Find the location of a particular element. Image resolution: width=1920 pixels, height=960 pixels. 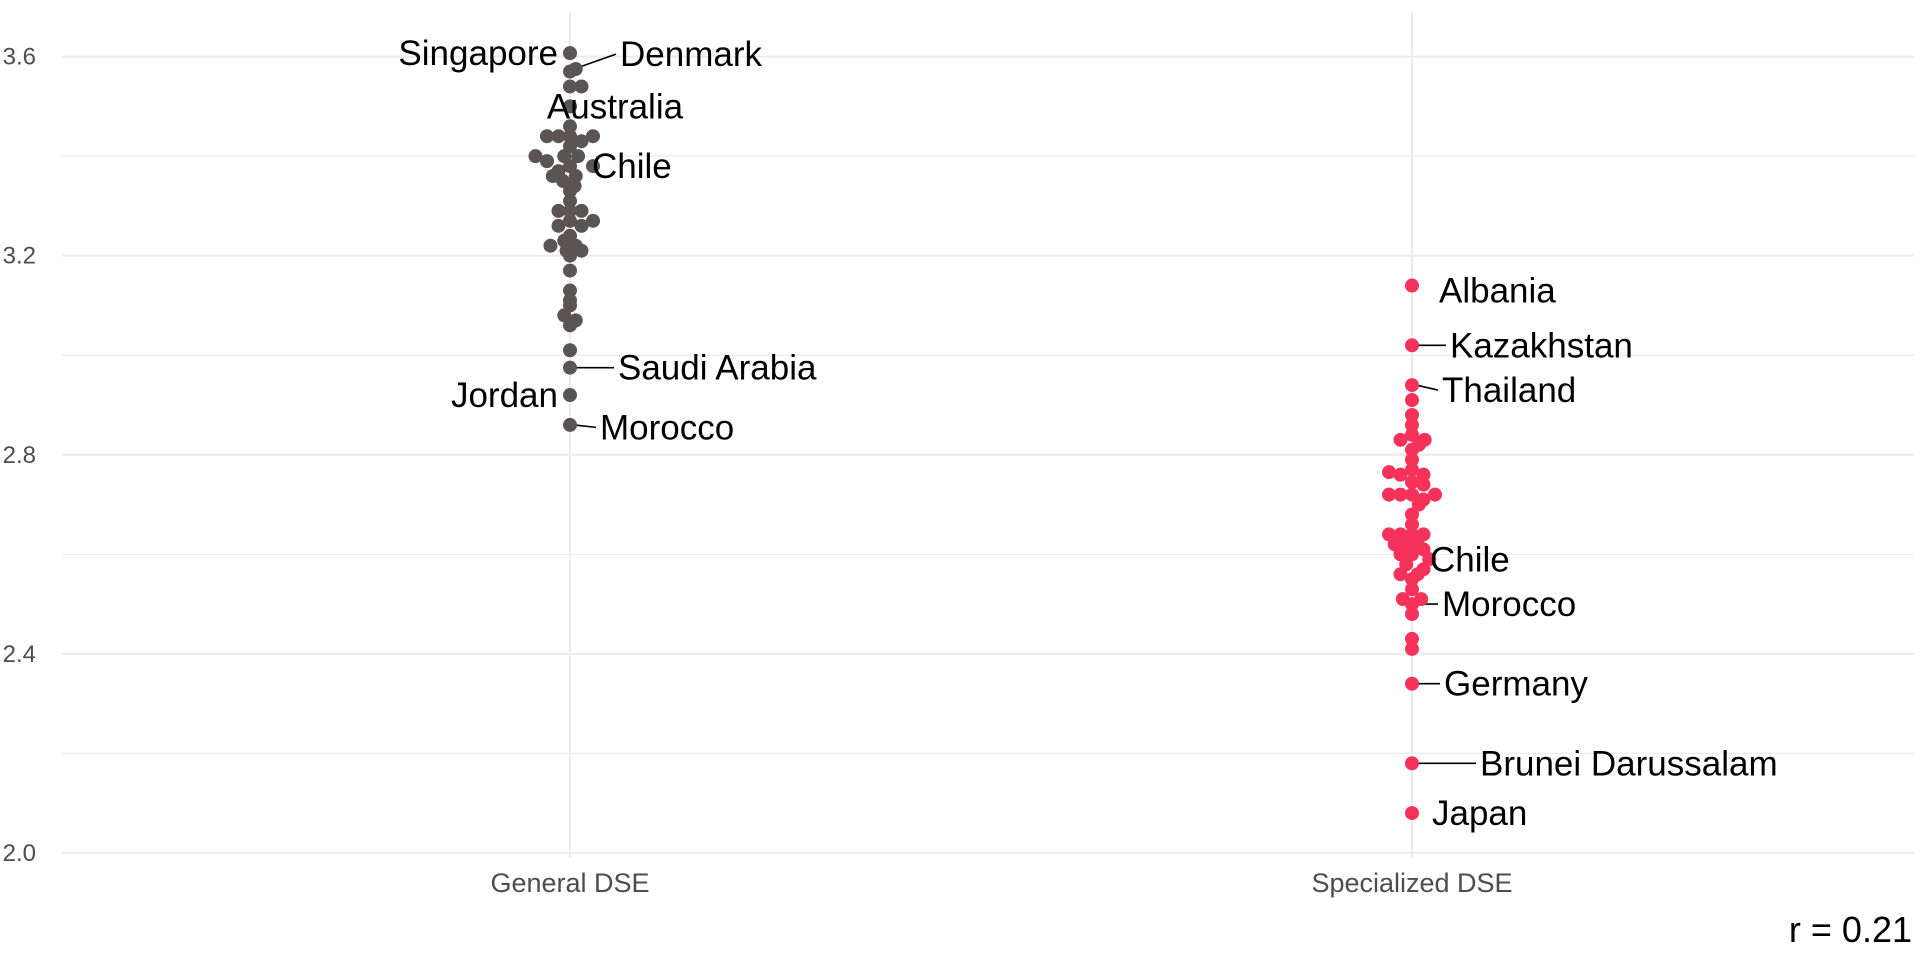

point-label: Singapore is located at coordinates (478, 53).